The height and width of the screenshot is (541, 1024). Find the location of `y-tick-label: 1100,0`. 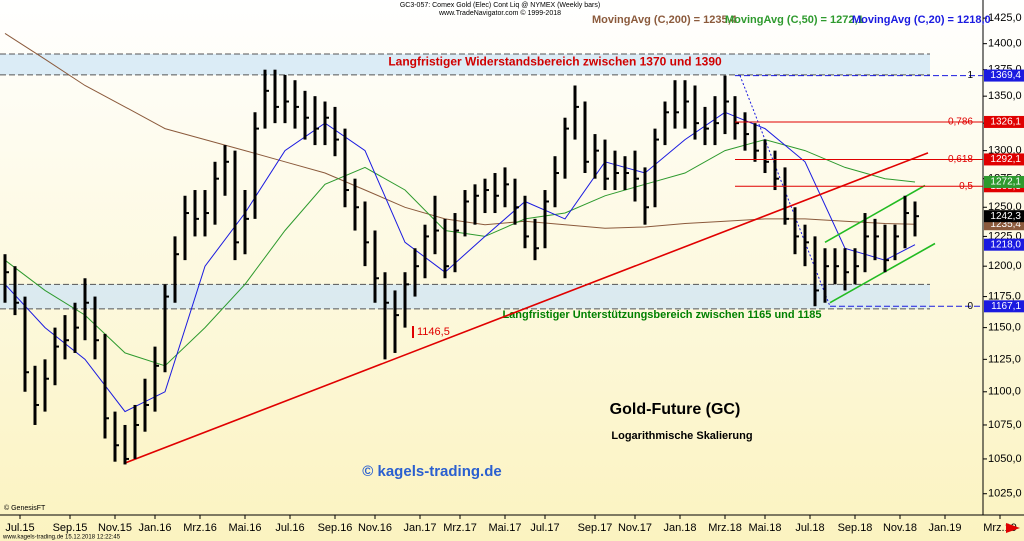

y-tick-label: 1100,0 is located at coordinates (1004, 392).